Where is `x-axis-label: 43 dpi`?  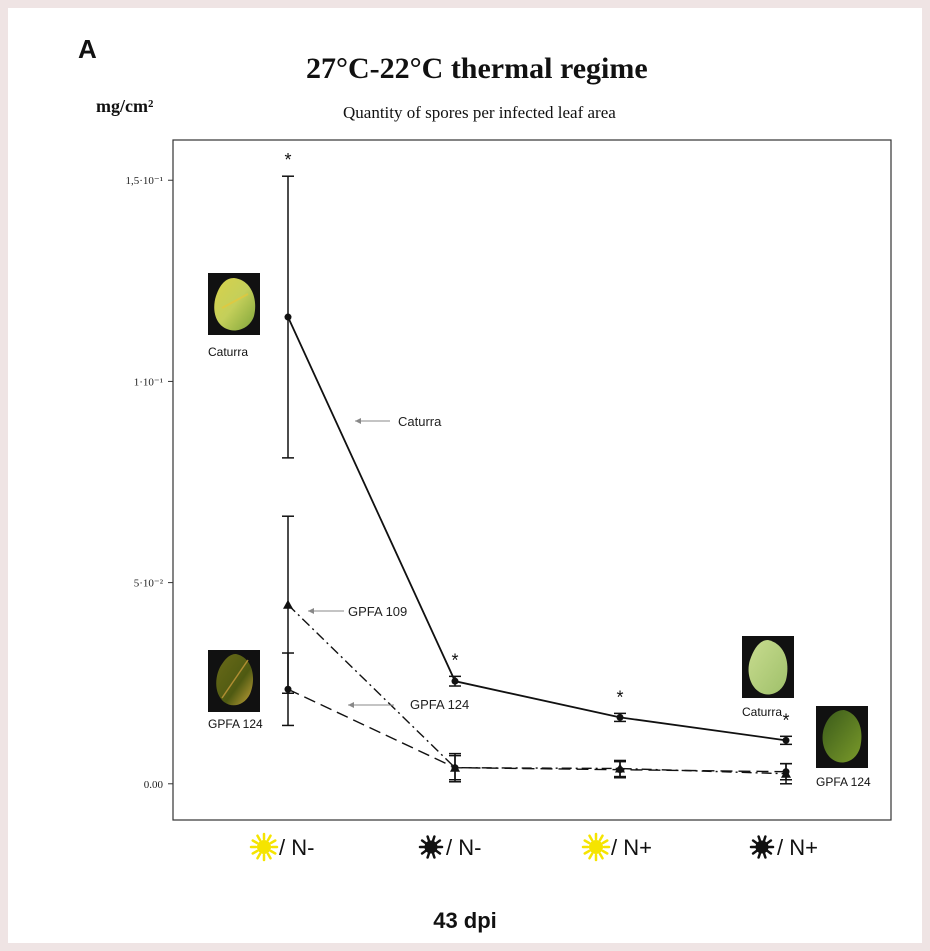
x-axis-label: 43 dpi is located at coordinates (465, 920).